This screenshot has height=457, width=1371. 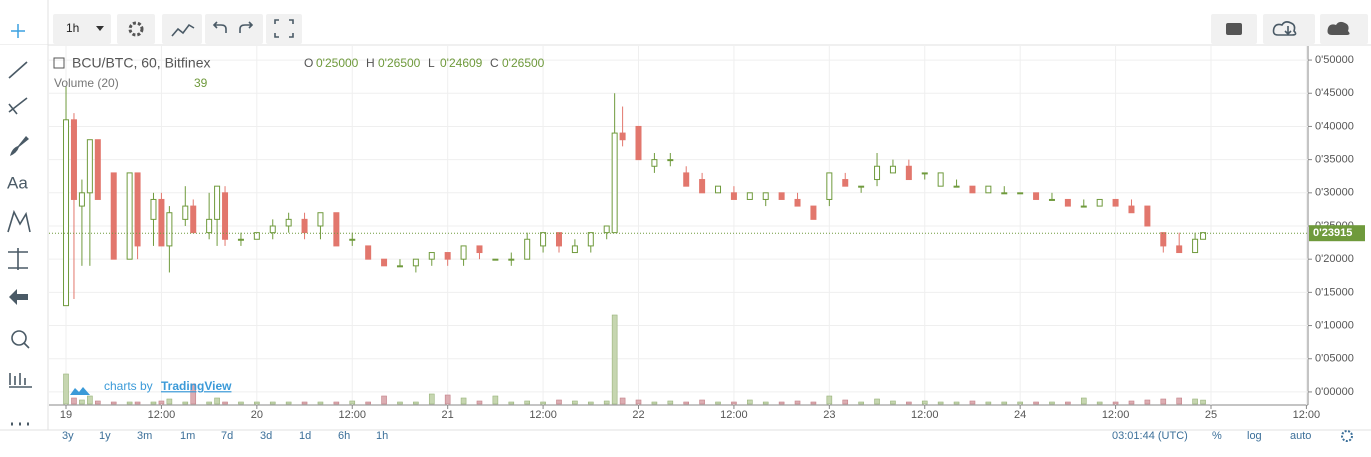 I want to click on pattern-tool, so click(x=19, y=221).